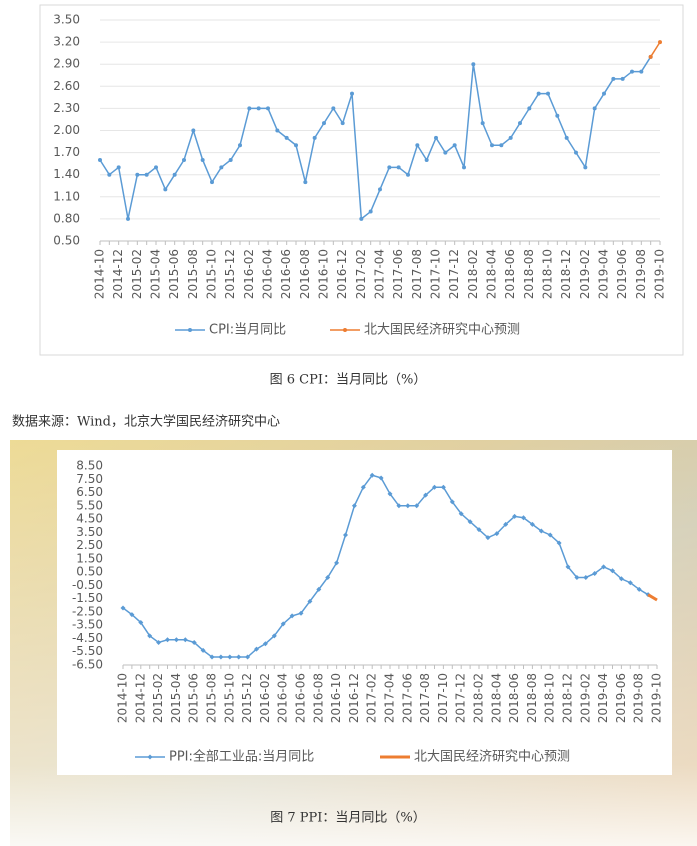  What do you see at coordinates (461, 698) in the screenshot?
I see `x-tick-label: 2017-12` at bounding box center [461, 698].